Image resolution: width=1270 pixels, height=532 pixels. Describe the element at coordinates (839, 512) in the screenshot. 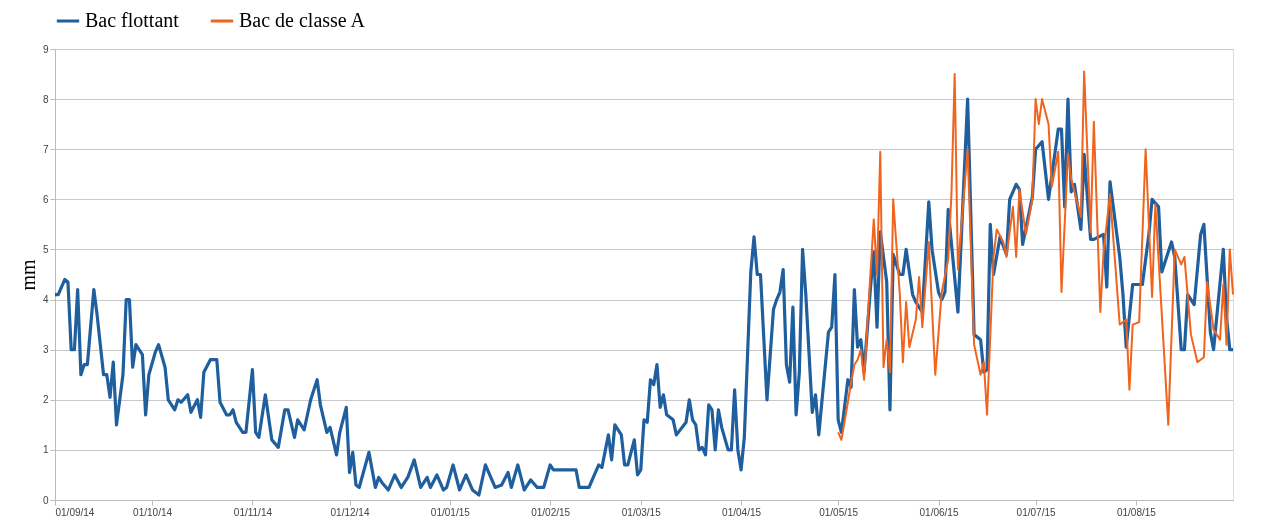

I see `x-tick-label: 01/05/15` at that location.